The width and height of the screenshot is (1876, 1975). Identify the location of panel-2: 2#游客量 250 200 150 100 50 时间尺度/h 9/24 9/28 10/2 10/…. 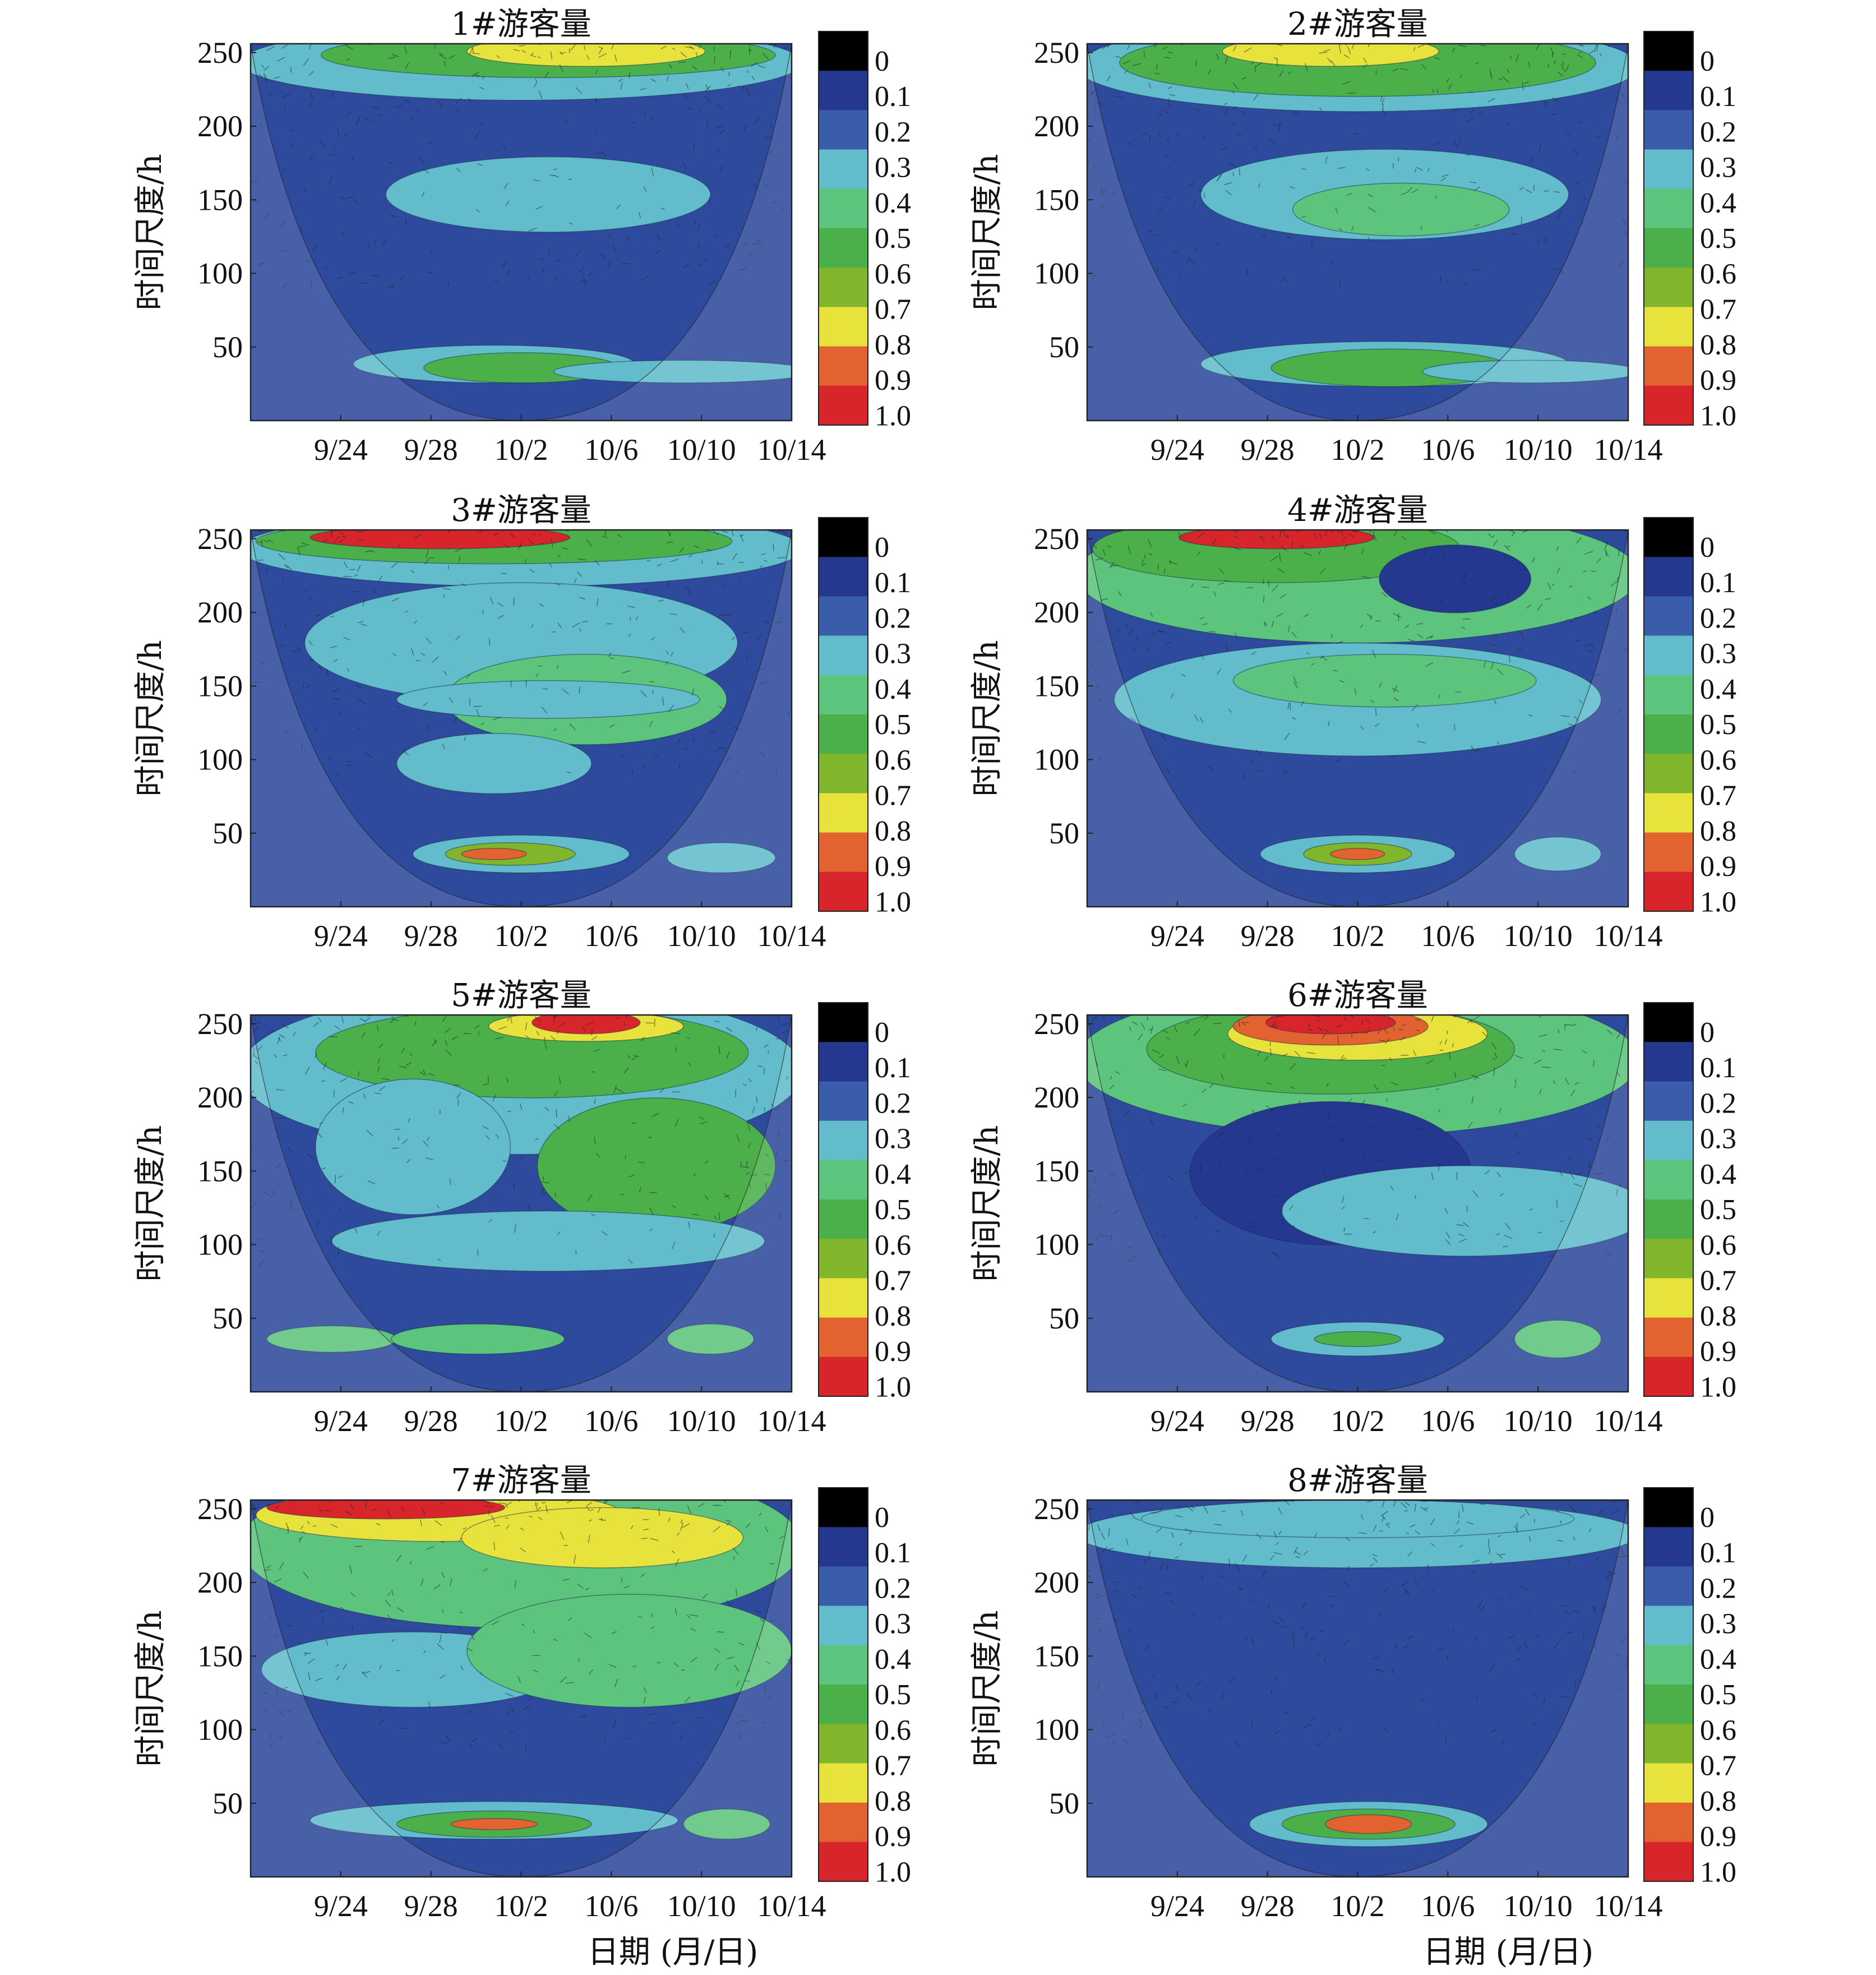
(1352, 237).